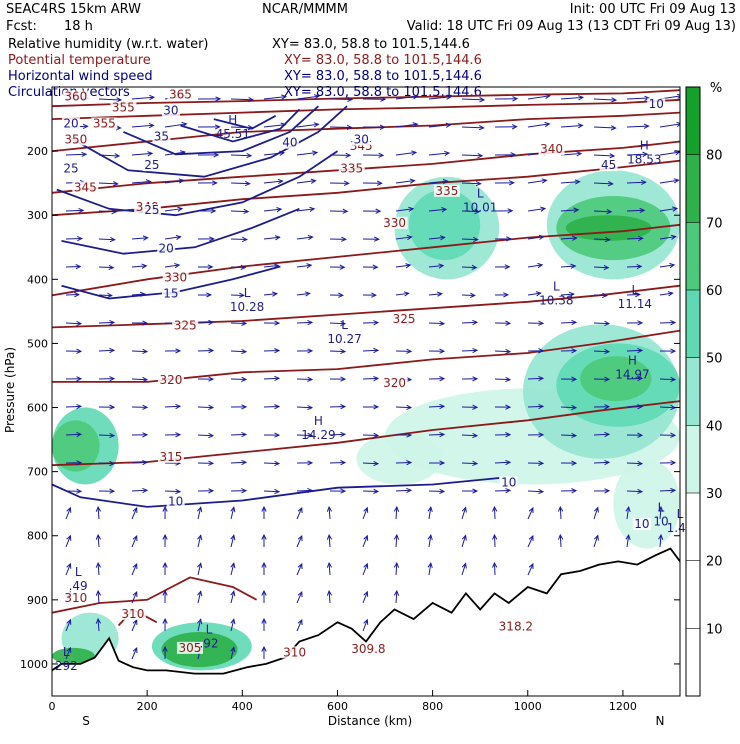 The width and height of the screenshot is (740, 744). I want to click on extremum-value: 14.97, so click(632, 374).